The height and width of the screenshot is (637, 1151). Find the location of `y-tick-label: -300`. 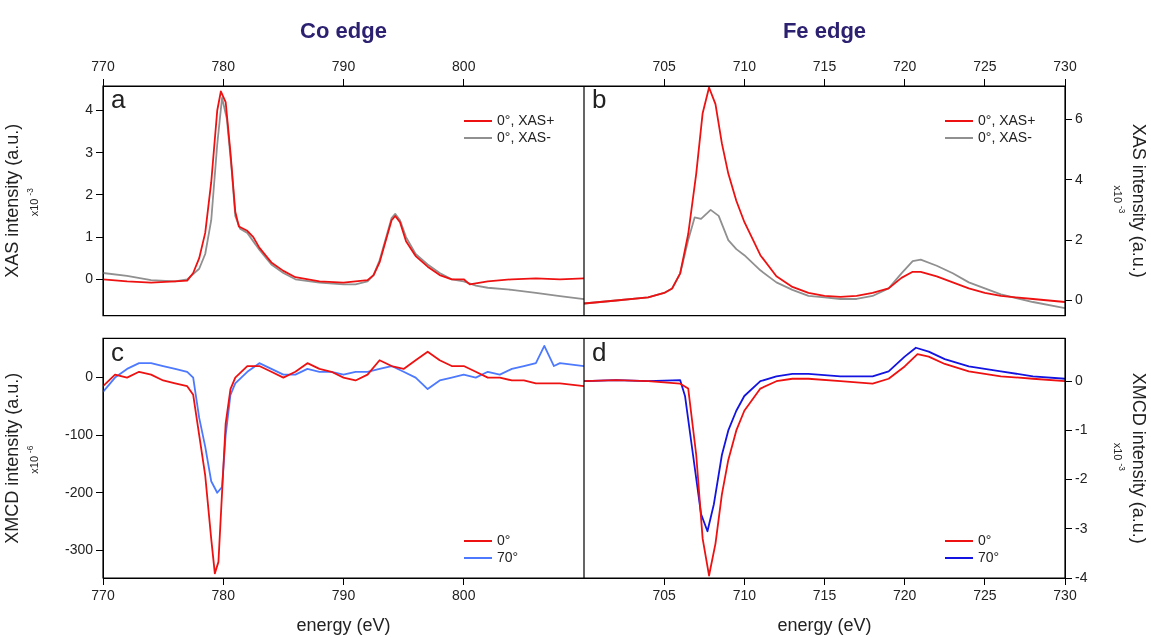

y-tick-label: -300 is located at coordinates (79, 549).